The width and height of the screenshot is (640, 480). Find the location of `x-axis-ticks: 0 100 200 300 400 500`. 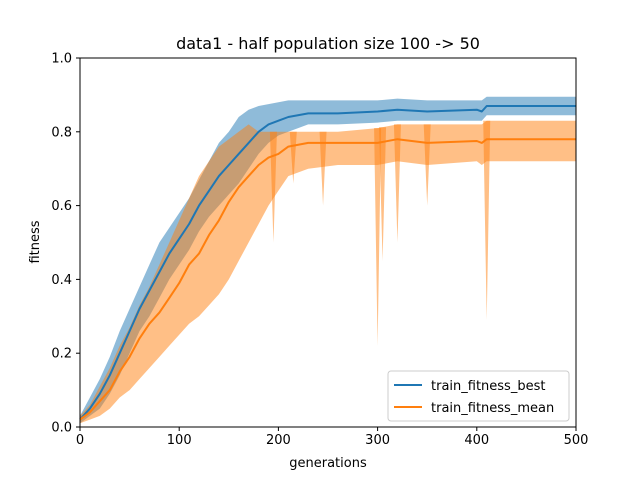

x-axis-ticks: 0 100 200 300 400 500 is located at coordinates (332, 437).